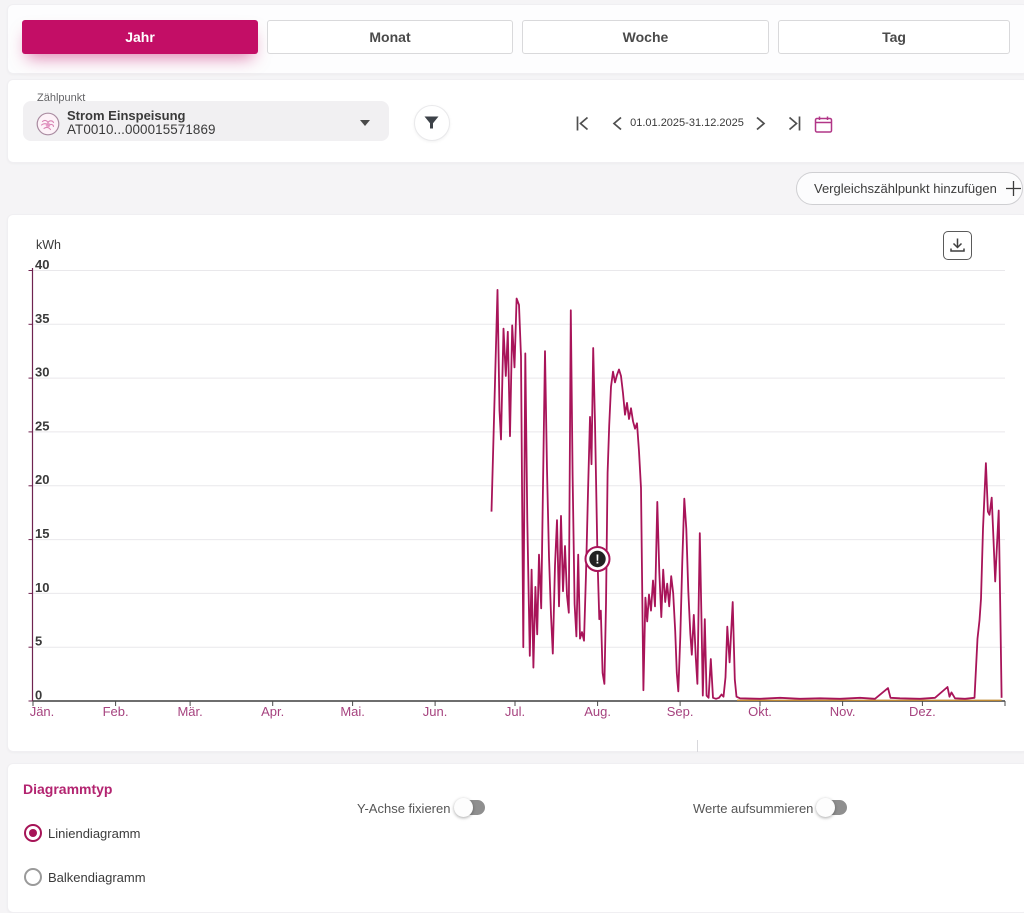  What do you see at coordinates (42, 479) in the screenshot?
I see `svg-text: 20` at bounding box center [42, 479].